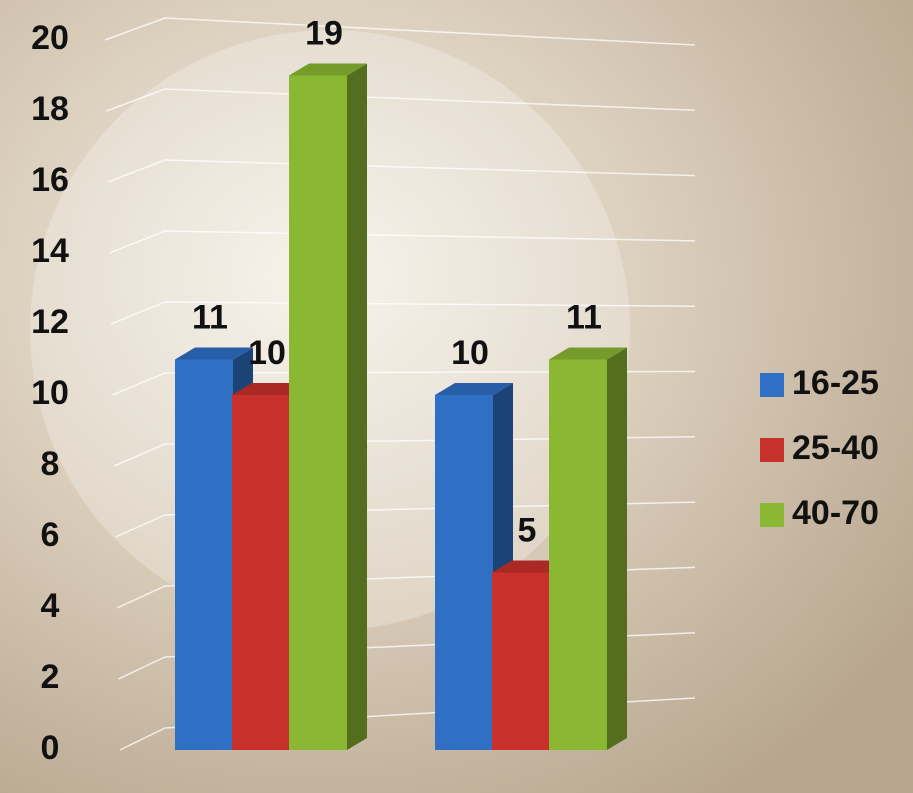 The image size is (913, 793). Describe the element at coordinates (50, 109) in the screenshot. I see `y-tick-label: 18` at that location.